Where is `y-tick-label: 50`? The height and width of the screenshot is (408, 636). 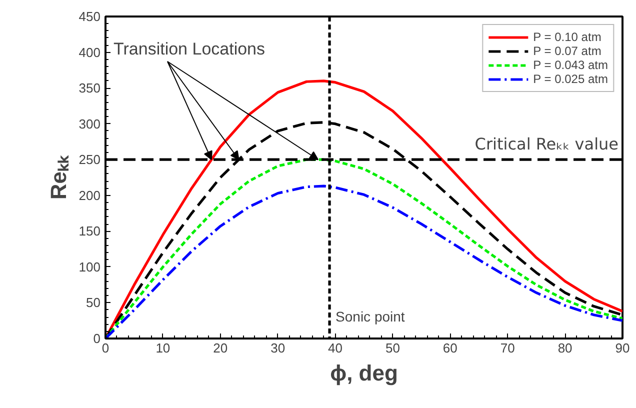 y-tick-label: 50 is located at coordinates (93, 302).